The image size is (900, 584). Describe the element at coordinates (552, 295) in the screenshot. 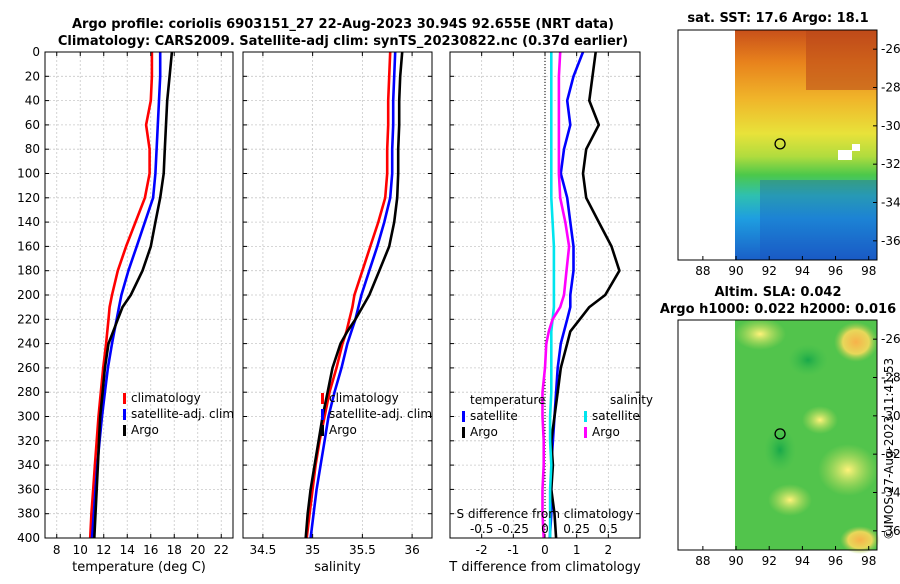

I see `series-line-s-satellite` at that location.